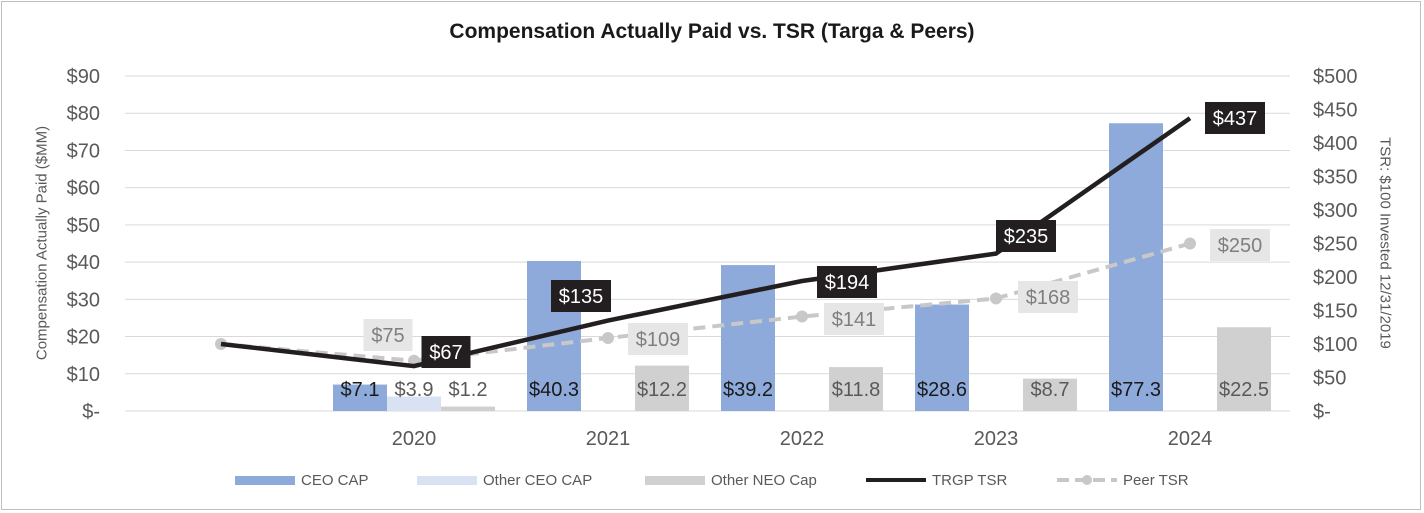 The height and width of the screenshot is (513, 1424). Describe the element at coordinates (83, 77) in the screenshot. I see `left-tick-label: $90` at that location.